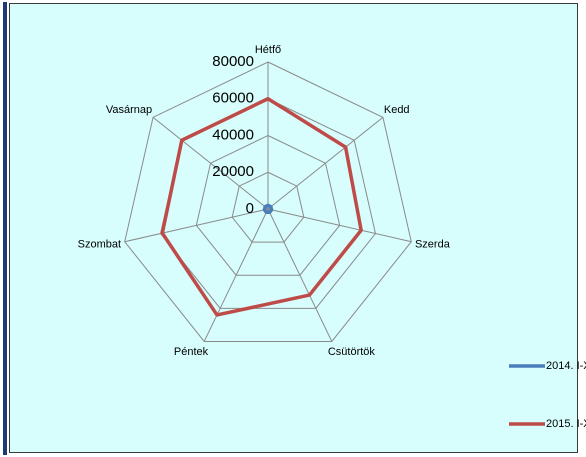 The width and height of the screenshot is (586, 457). What do you see at coordinates (191, 352) in the screenshot?
I see `category-label: Péntek` at bounding box center [191, 352].